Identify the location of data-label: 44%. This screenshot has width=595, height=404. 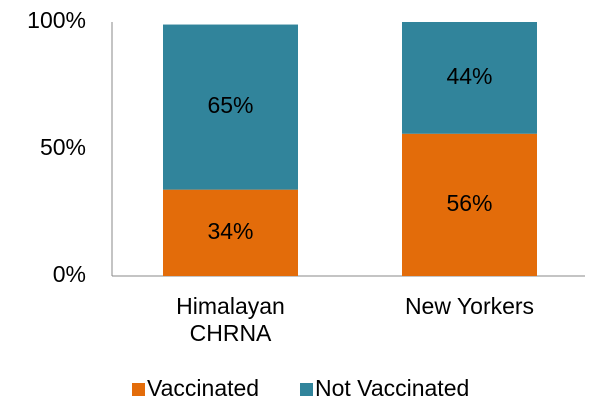
(469, 76).